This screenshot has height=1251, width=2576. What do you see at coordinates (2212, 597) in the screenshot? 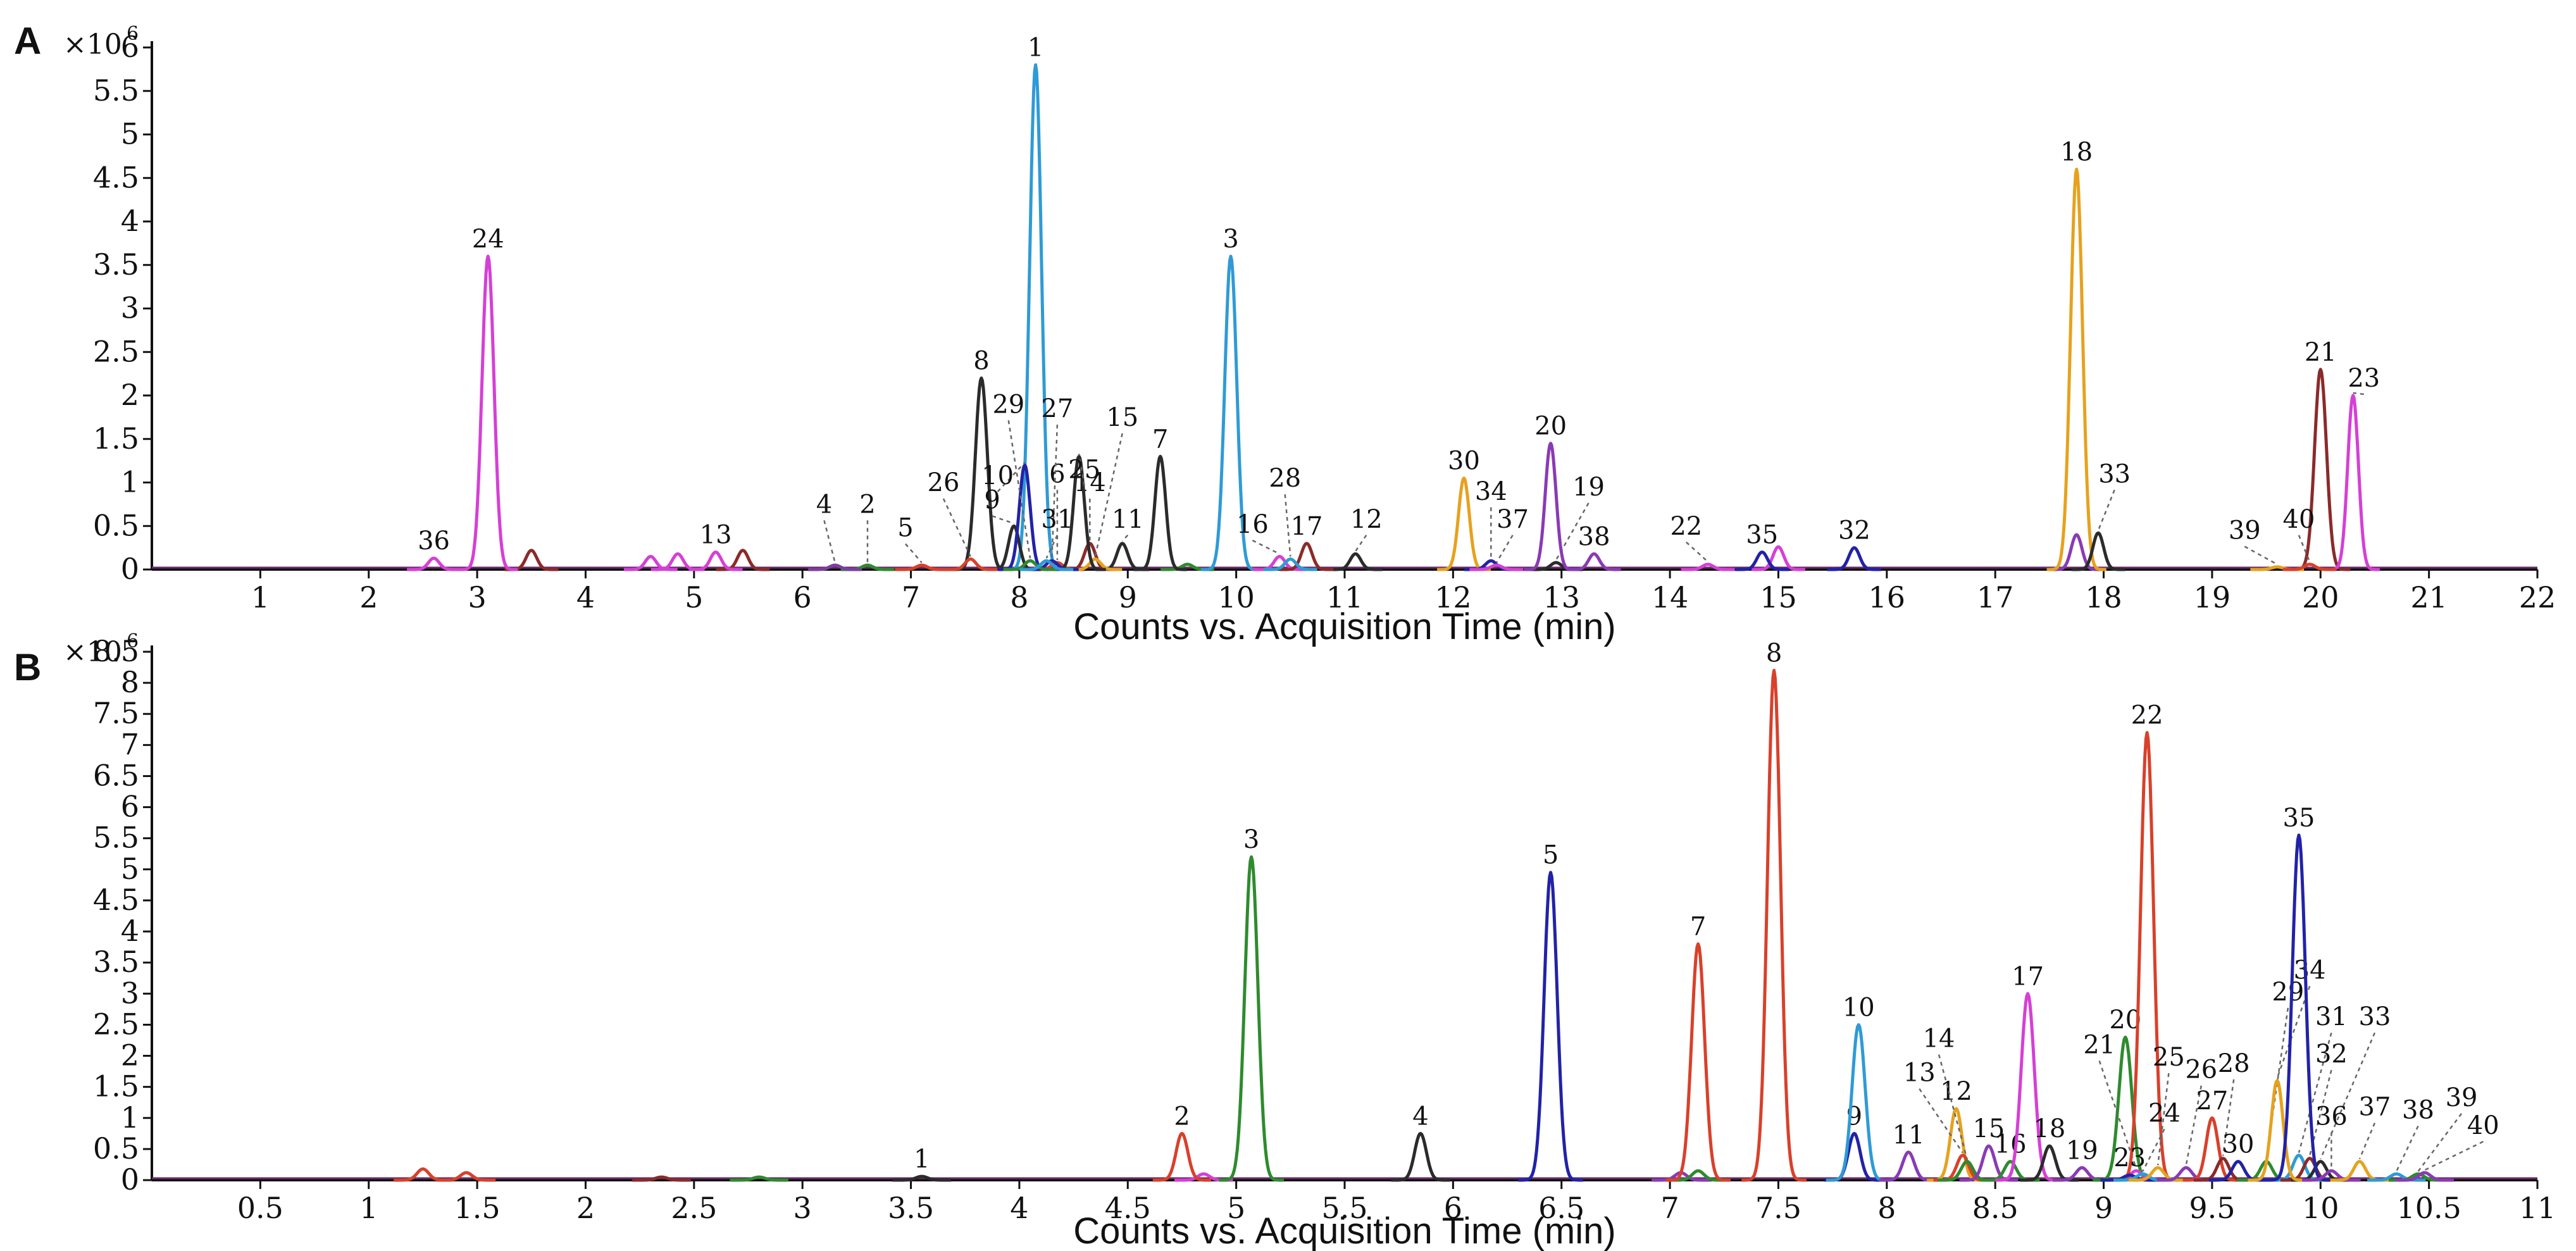
I see `x-tick-label: 19` at bounding box center [2212, 597].